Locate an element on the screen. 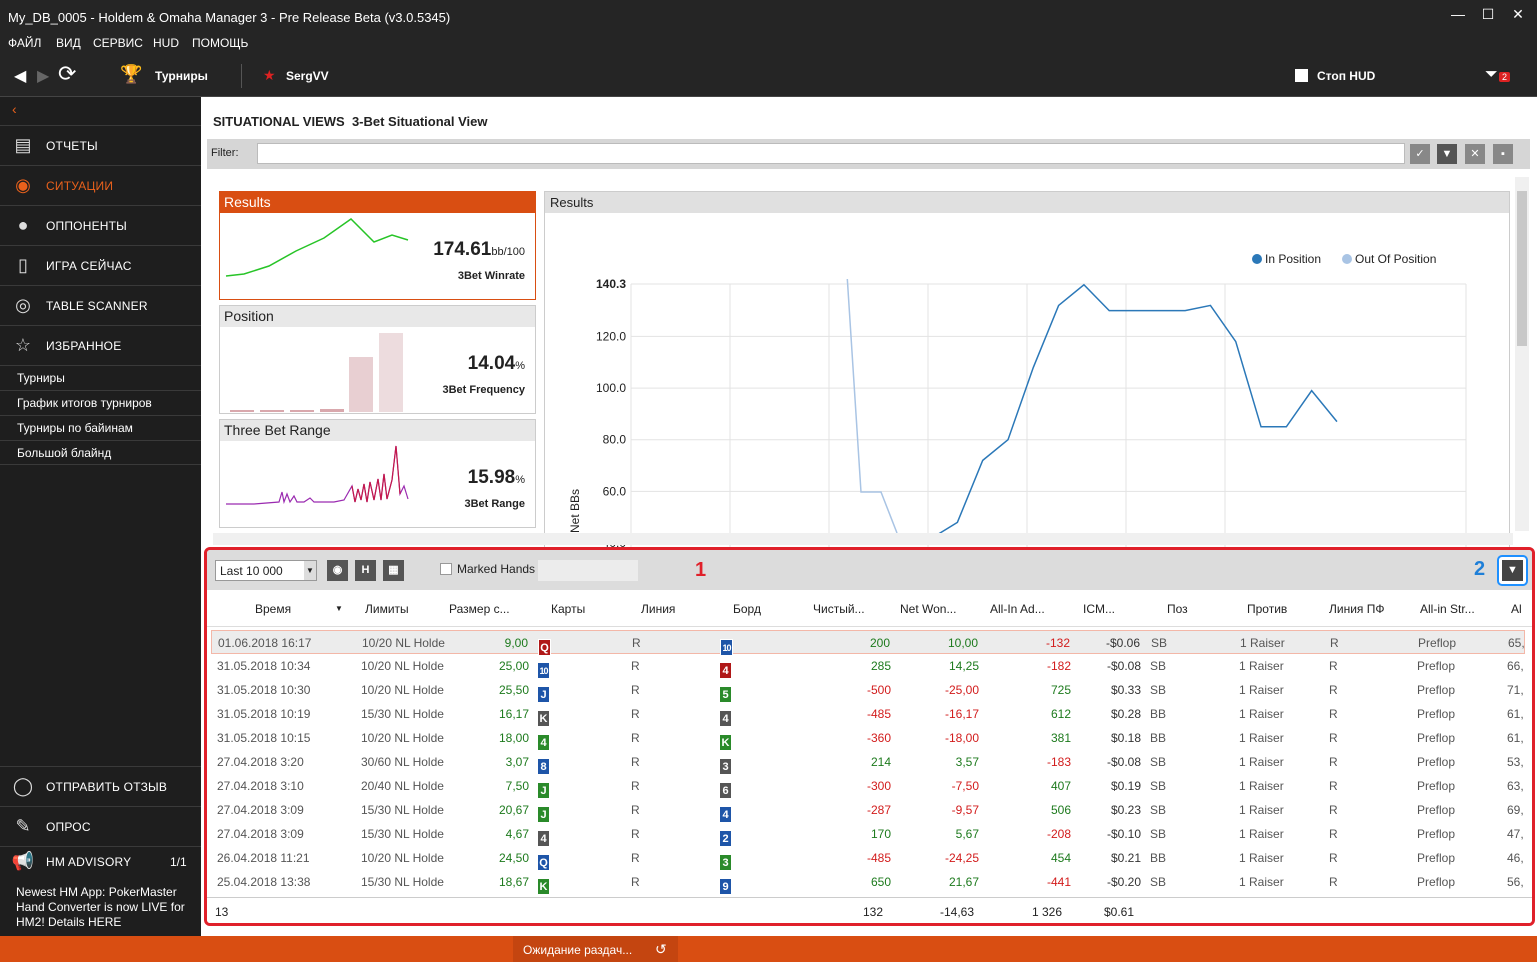 This screenshot has height=962, width=1537. marked-hands-field is located at coordinates (588, 570).